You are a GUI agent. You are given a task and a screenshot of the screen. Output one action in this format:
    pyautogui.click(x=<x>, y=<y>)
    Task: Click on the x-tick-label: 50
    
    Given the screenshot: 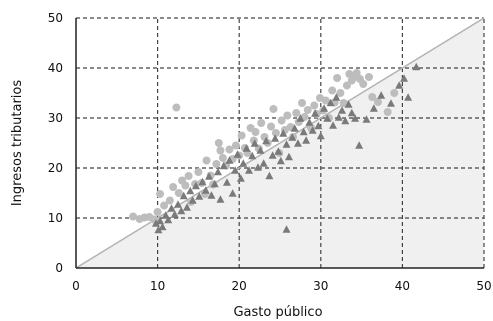 What is the action you would take?
    pyautogui.click(x=483, y=286)
    